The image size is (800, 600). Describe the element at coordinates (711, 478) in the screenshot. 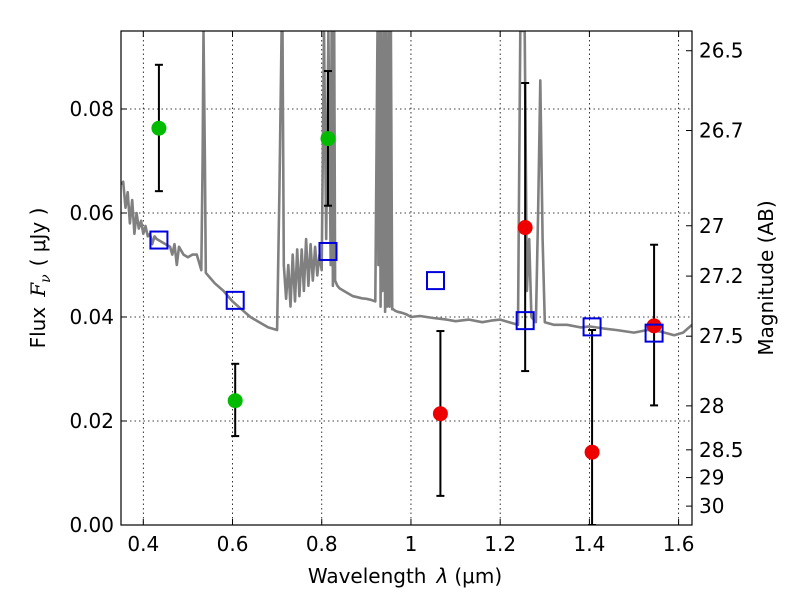

I see `mag-tick-label: 29` at that location.